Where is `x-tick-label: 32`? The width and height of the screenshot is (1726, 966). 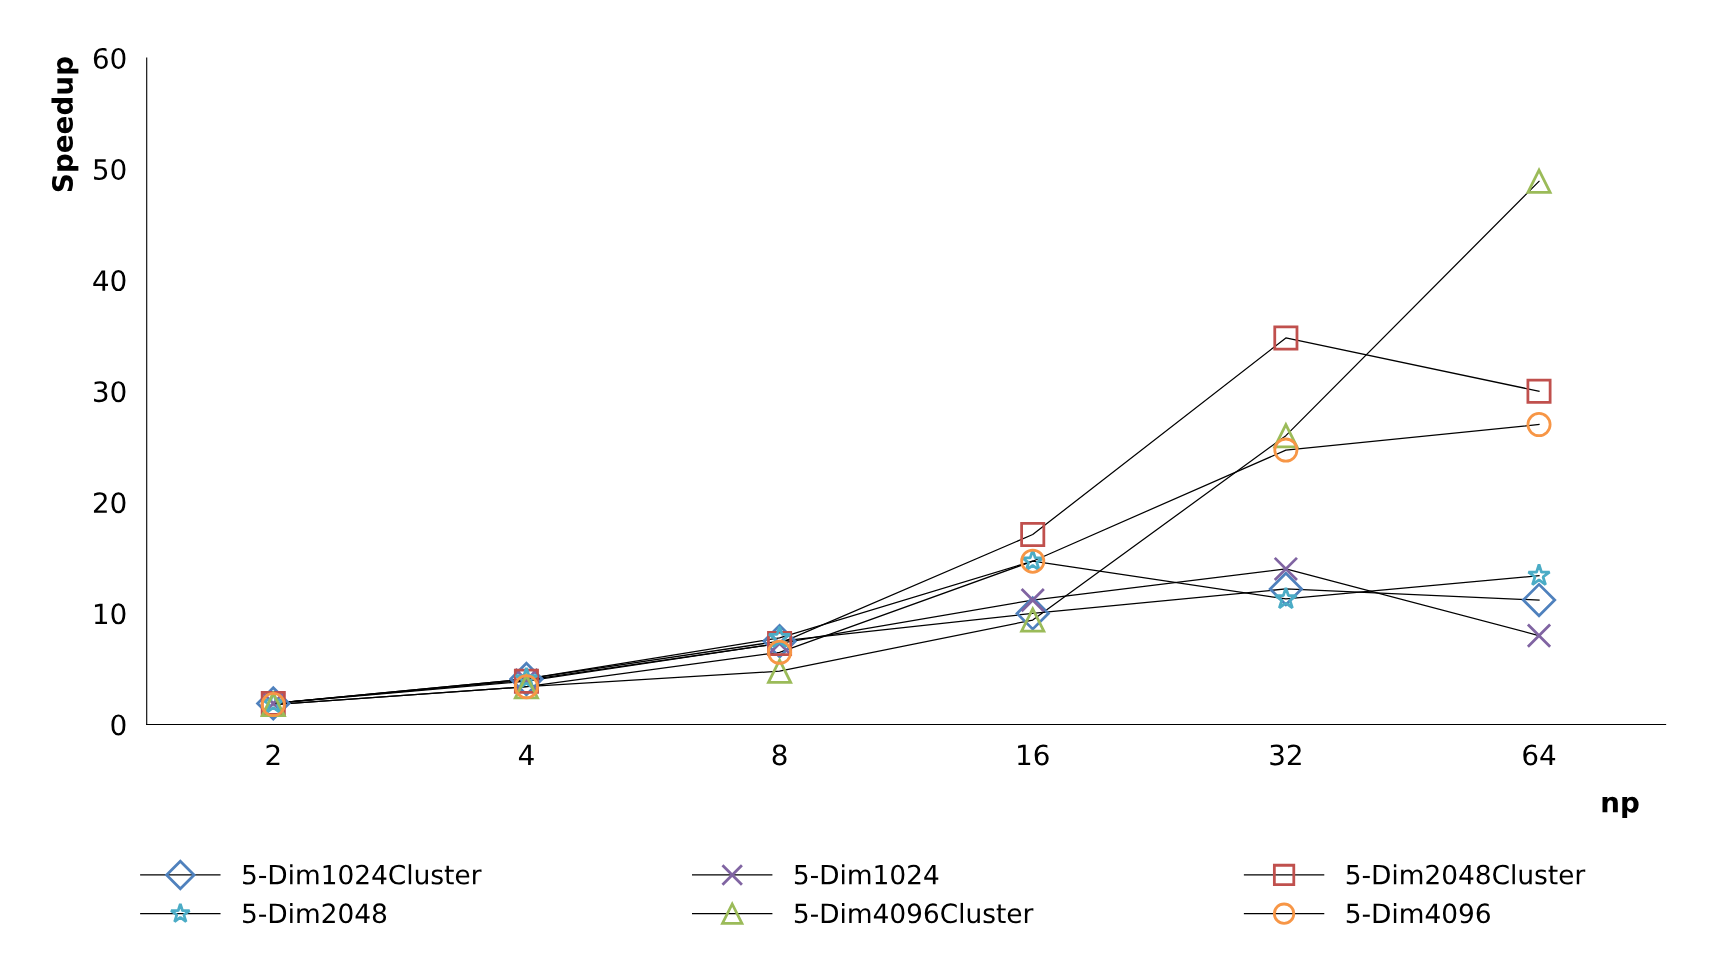
x-tick-label: 32 is located at coordinates (1285, 755).